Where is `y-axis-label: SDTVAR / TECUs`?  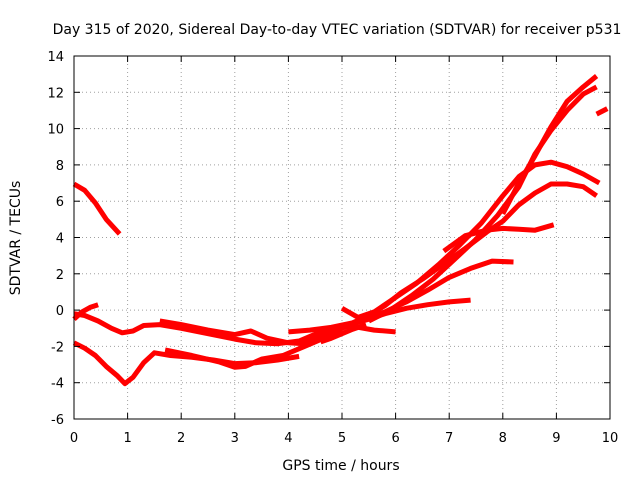 y-axis-label: SDTVAR / TECUs is located at coordinates (16, 238).